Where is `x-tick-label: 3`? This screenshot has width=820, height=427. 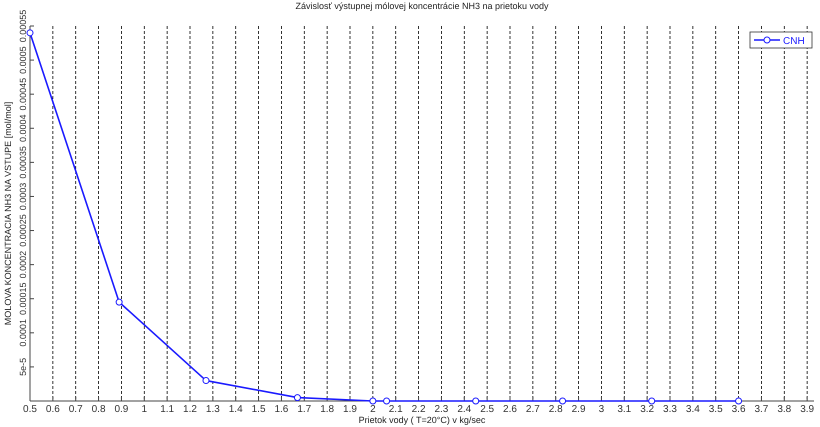 x-tick-label: 3 is located at coordinates (601, 409).